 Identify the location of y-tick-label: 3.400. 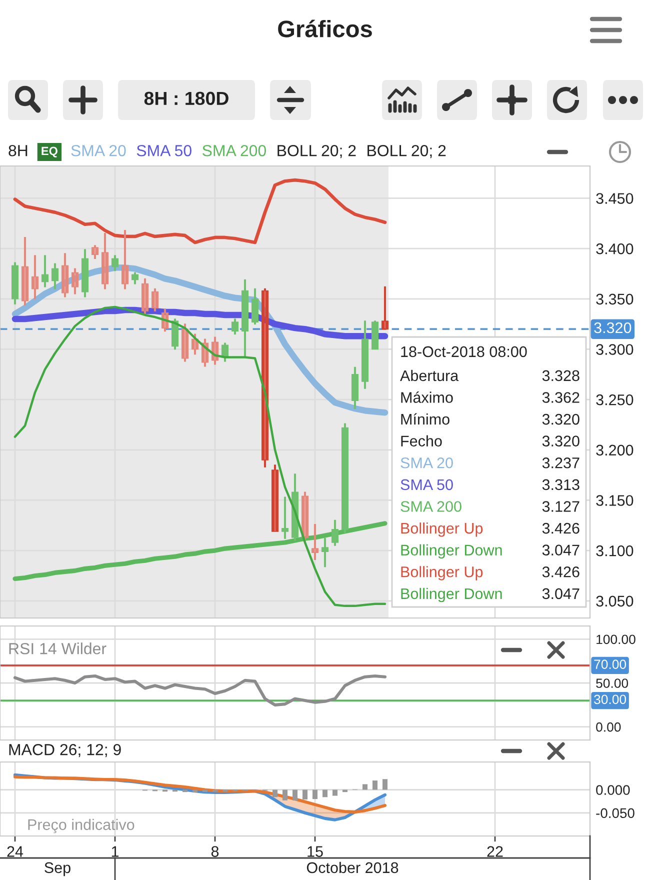
(615, 248).